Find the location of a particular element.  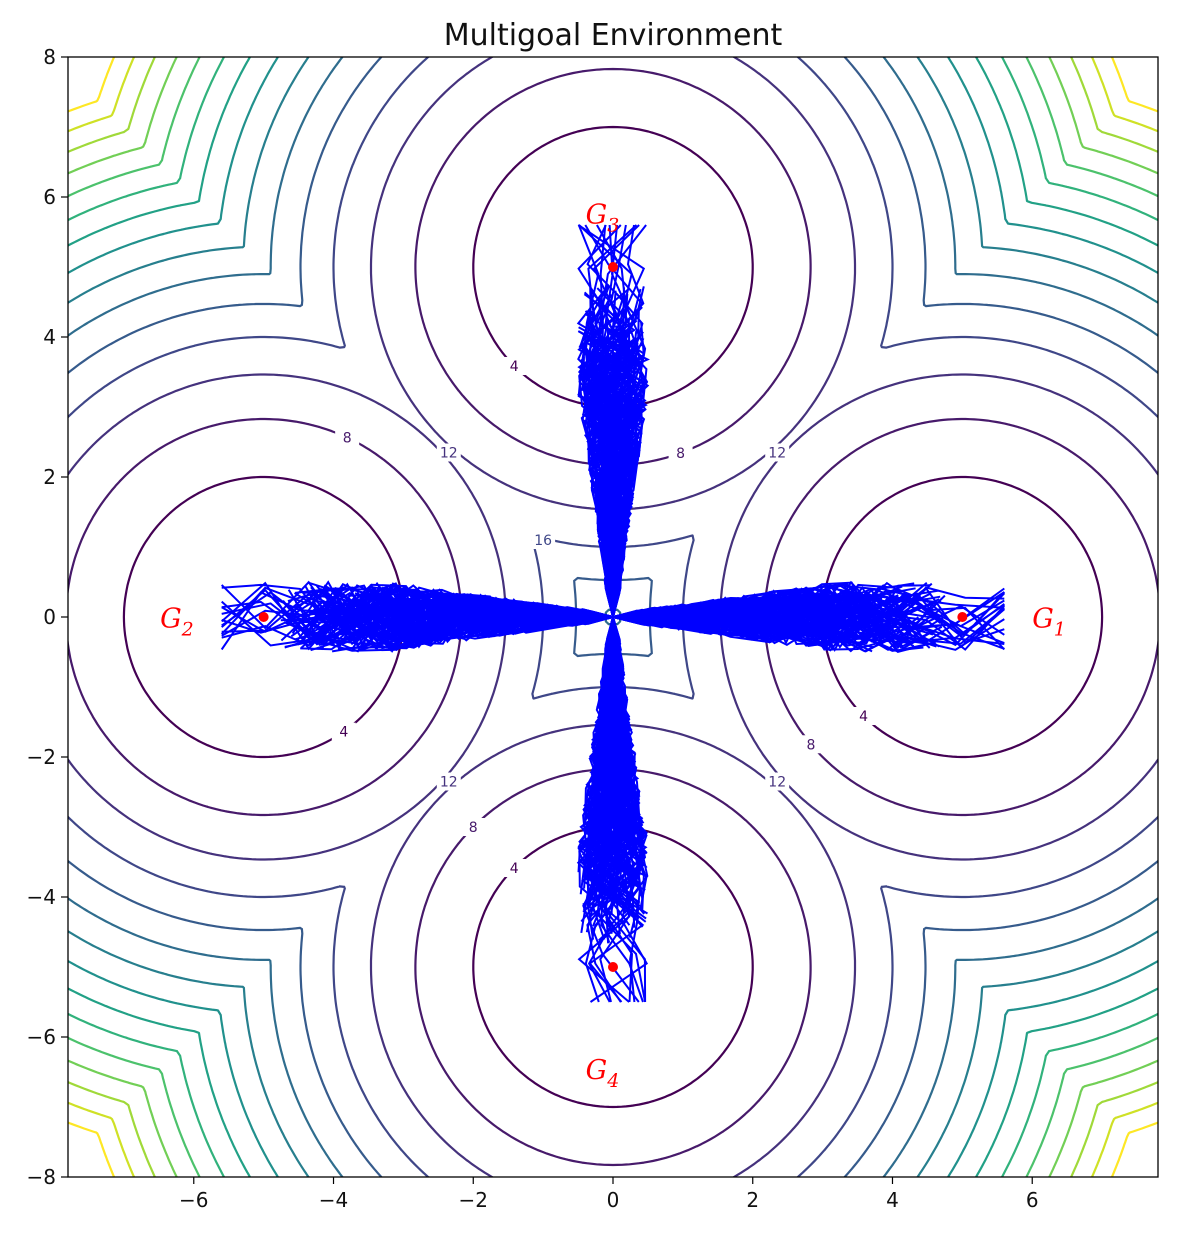

y-tick-label: 0 is located at coordinates (49, 617).